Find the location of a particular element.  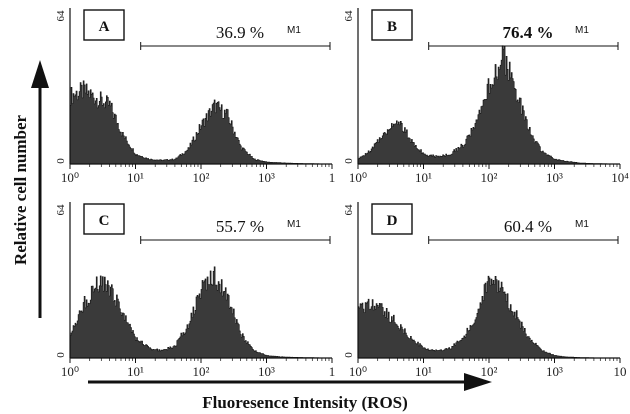

panel-b-x-tick-label: 10¹ is located at coordinates (423, 177).